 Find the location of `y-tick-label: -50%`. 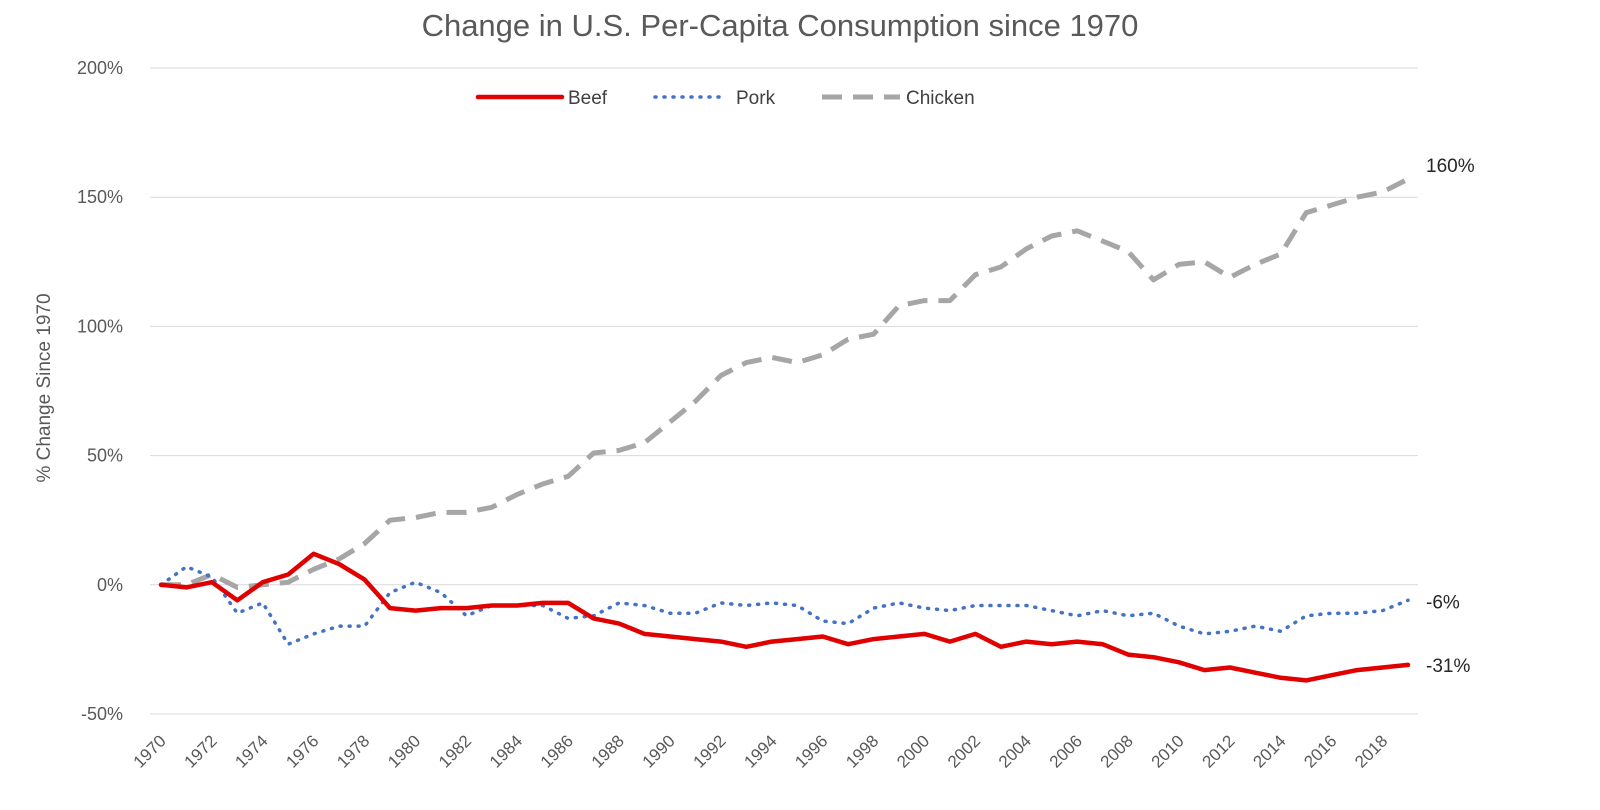

y-tick-label: -50% is located at coordinates (102, 714).